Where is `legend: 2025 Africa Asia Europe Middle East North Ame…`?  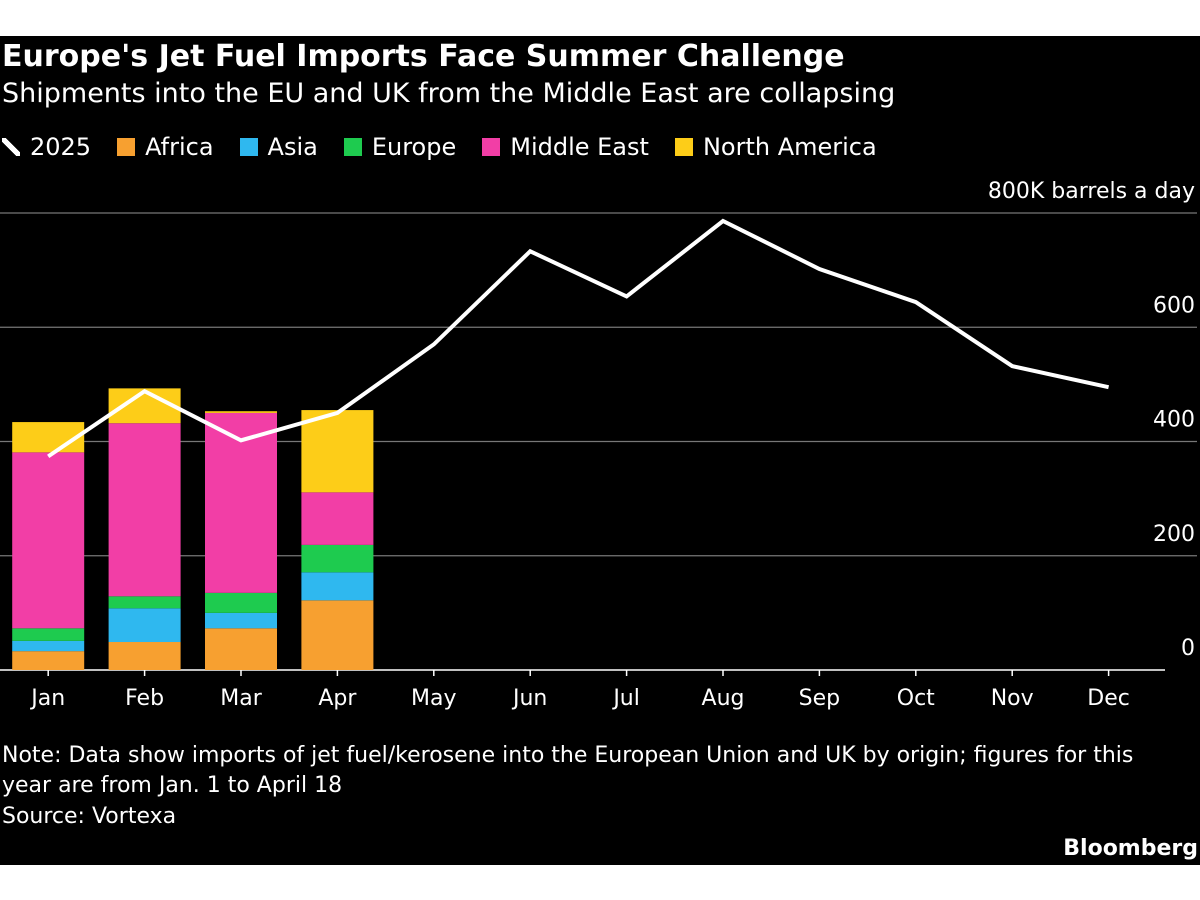 legend: 2025 Africa Asia Europe Middle East North Ame… is located at coordinates (439, 147).